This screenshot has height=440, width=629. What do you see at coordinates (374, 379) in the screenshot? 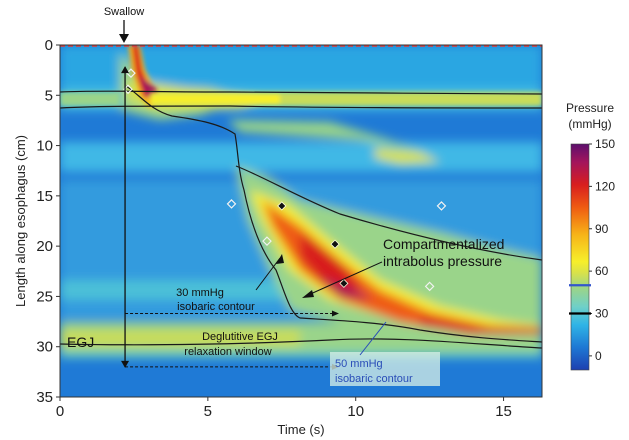
I see `iso50-label-line2: isobaric contour` at bounding box center [374, 379].